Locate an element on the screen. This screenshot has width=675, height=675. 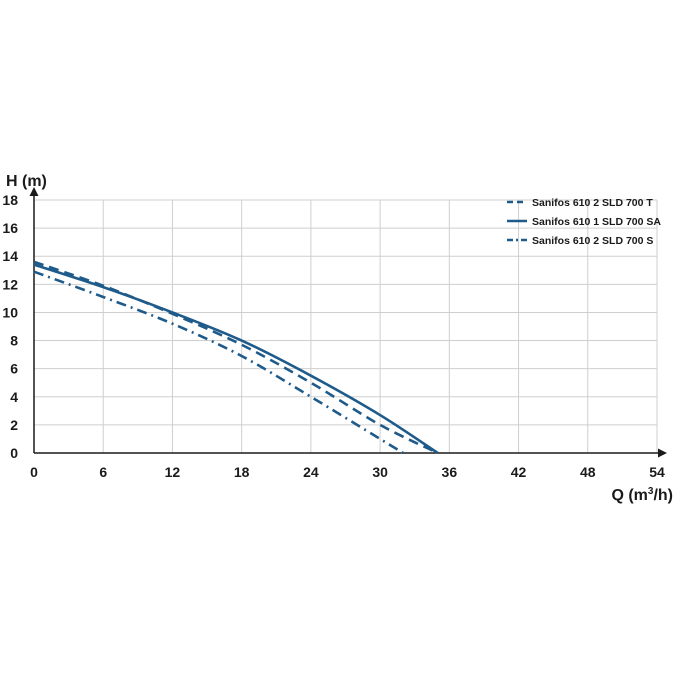
y-tick-label: 10 is located at coordinates (10, 312).